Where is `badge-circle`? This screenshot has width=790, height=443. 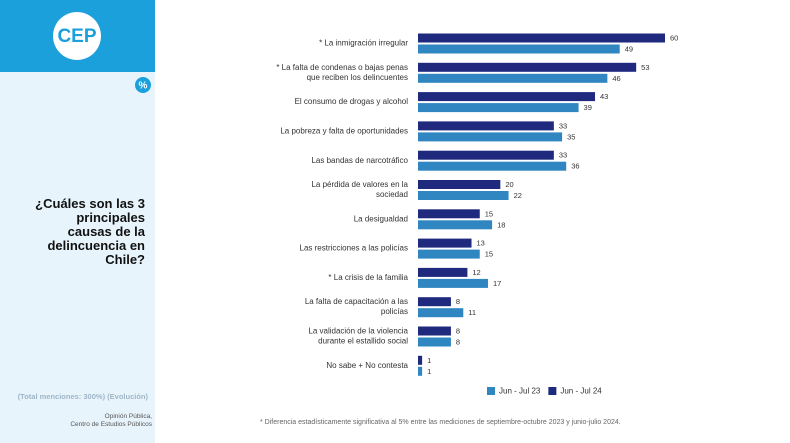
badge-circle is located at coordinates (143, 85).